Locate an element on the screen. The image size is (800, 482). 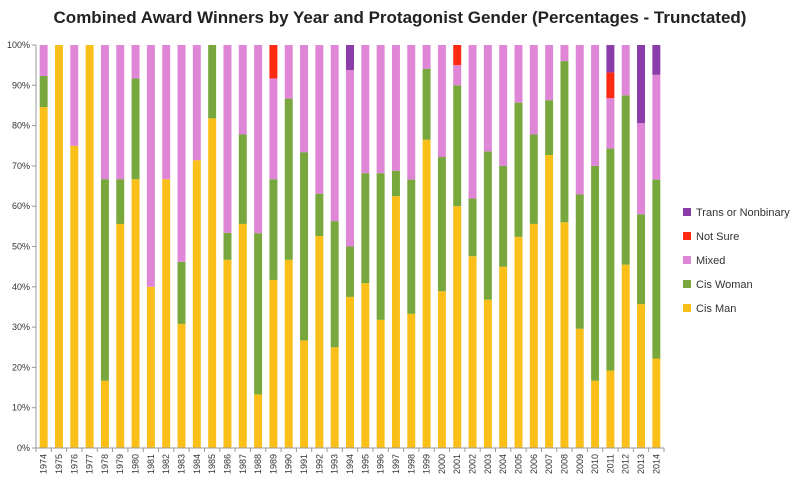
bar-segment-cis-man-1987 is located at coordinates (242, 335).